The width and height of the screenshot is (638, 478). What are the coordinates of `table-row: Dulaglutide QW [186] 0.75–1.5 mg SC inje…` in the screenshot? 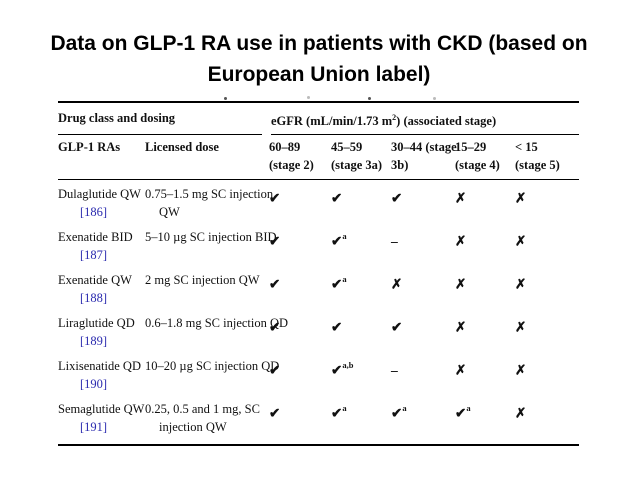 It's located at (318, 201).